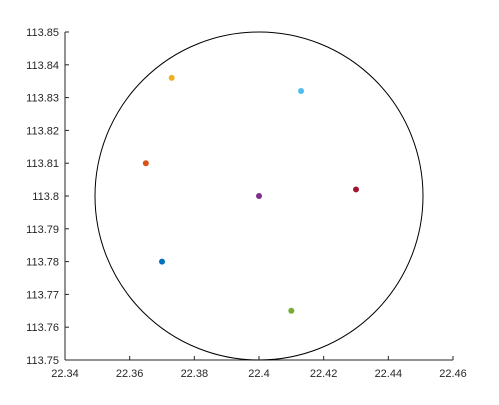 The height and width of the screenshot is (405, 499). What do you see at coordinates (42, 99) in the screenshot?
I see `y-tick-label: 113.83` at bounding box center [42, 99].